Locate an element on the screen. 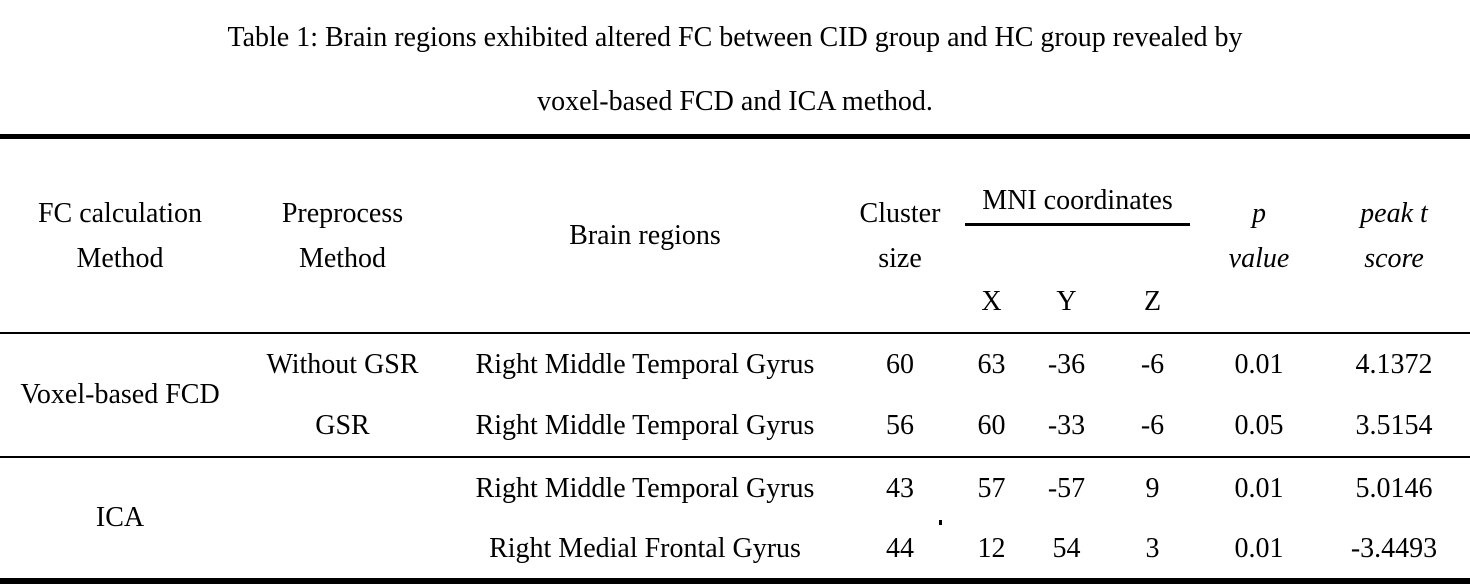 Image resolution: width=1470 pixels, height=584 pixels. header-mni-y: Y is located at coordinates (1066, 301).